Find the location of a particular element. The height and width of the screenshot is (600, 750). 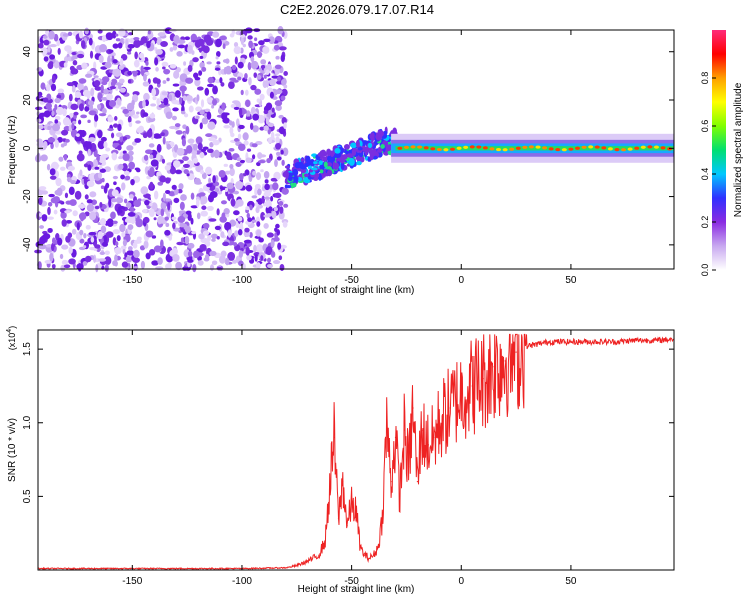

snr-y-multiplier: (x104) is located at coordinates (11, 338).